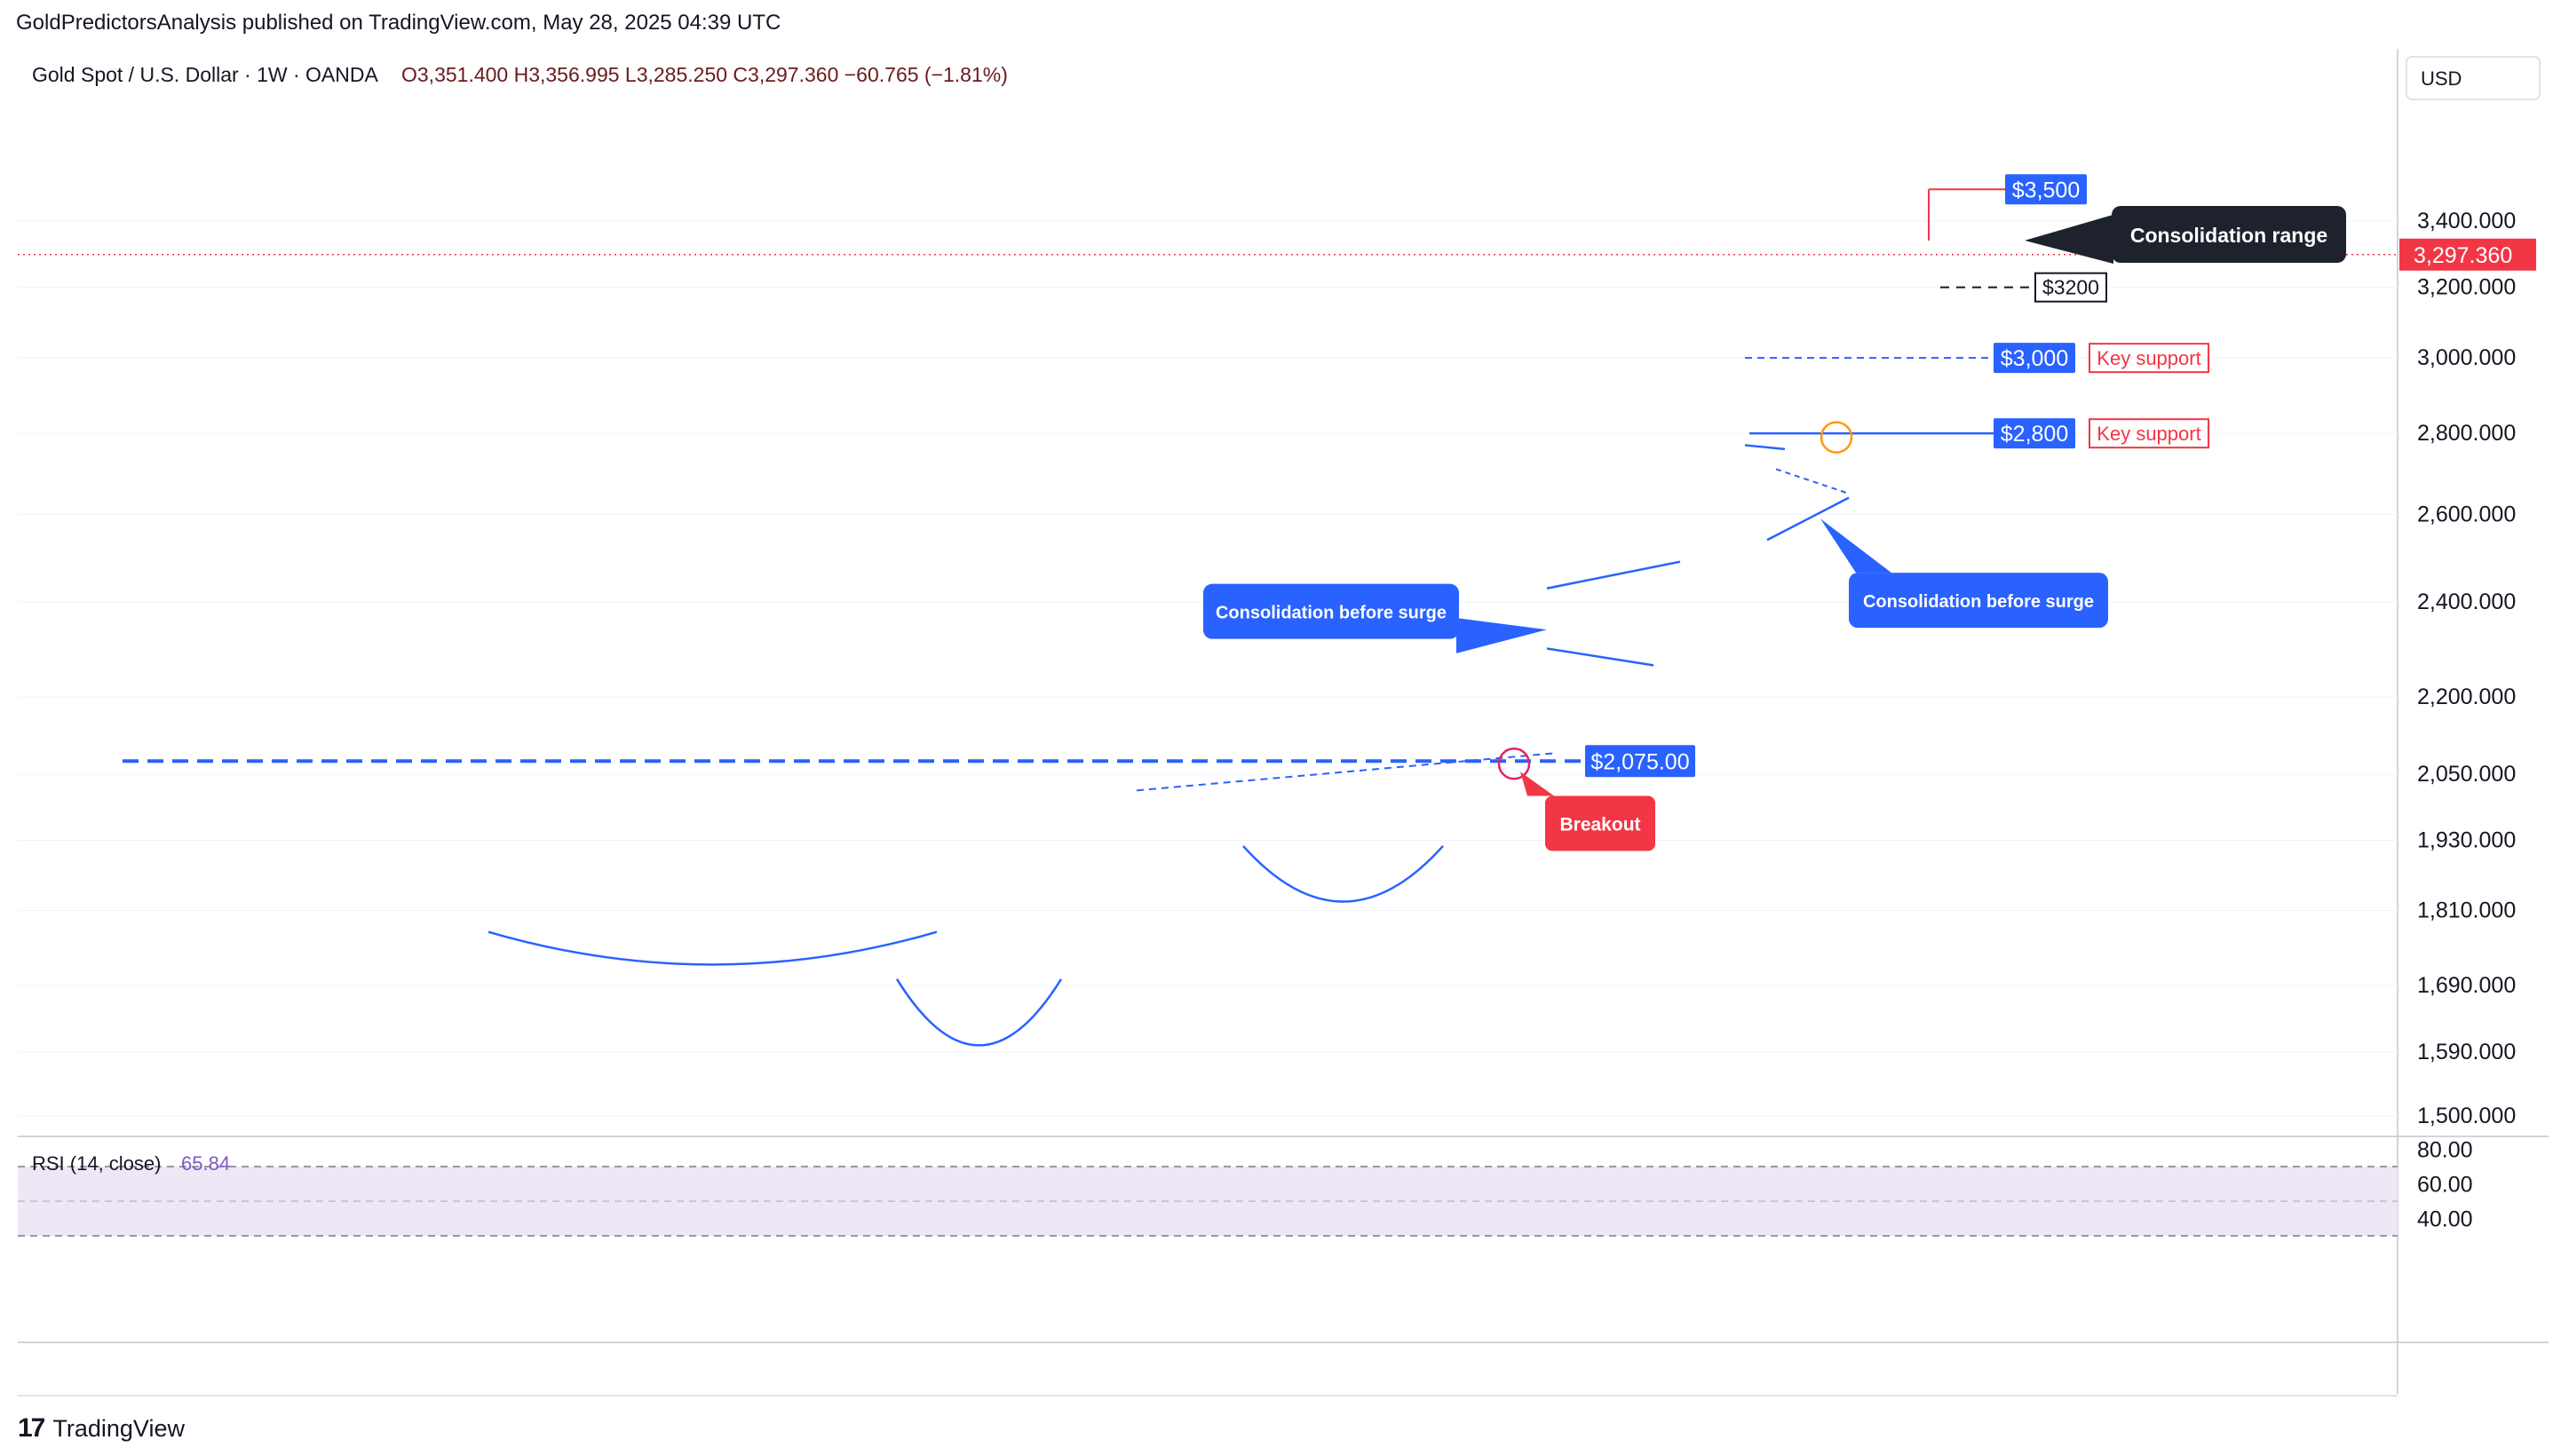 The height and width of the screenshot is (1456, 2561). I want to click on breakout-circle, so click(1514, 764).